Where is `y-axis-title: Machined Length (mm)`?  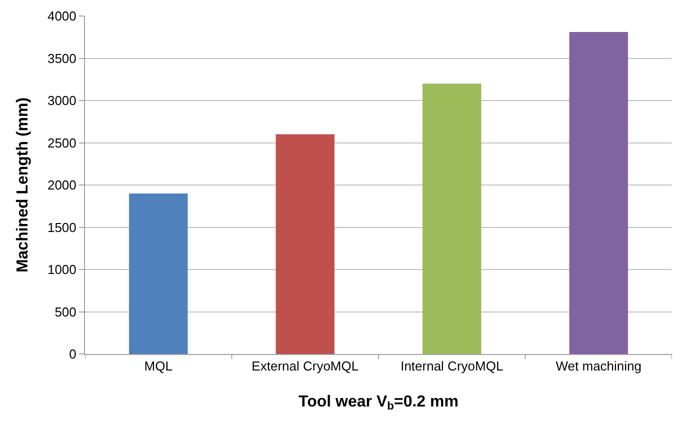 y-axis-title: Machined Length (mm) is located at coordinates (23, 185).